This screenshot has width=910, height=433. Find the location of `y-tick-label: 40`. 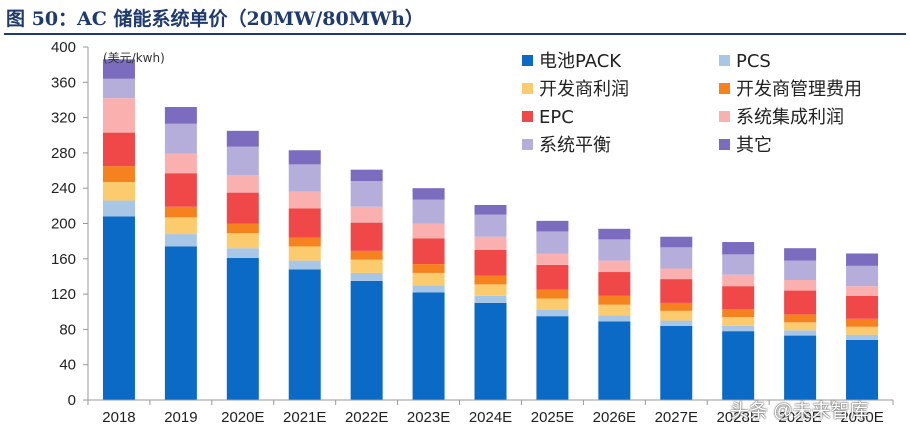

y-tick-label: 40 is located at coordinates (67, 365).